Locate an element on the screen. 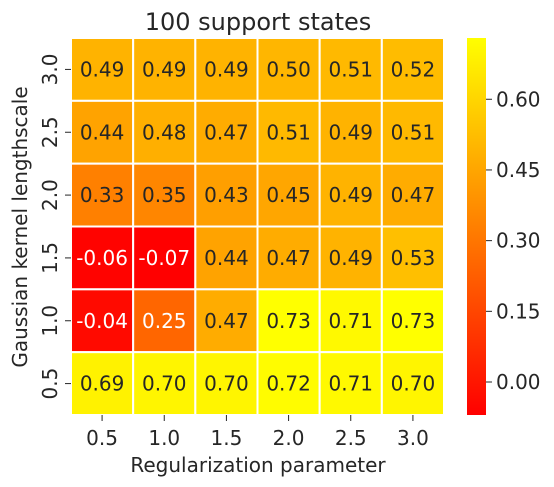 This screenshot has height=487, width=554. x-tick-label: 1.5 is located at coordinates (227, 438).